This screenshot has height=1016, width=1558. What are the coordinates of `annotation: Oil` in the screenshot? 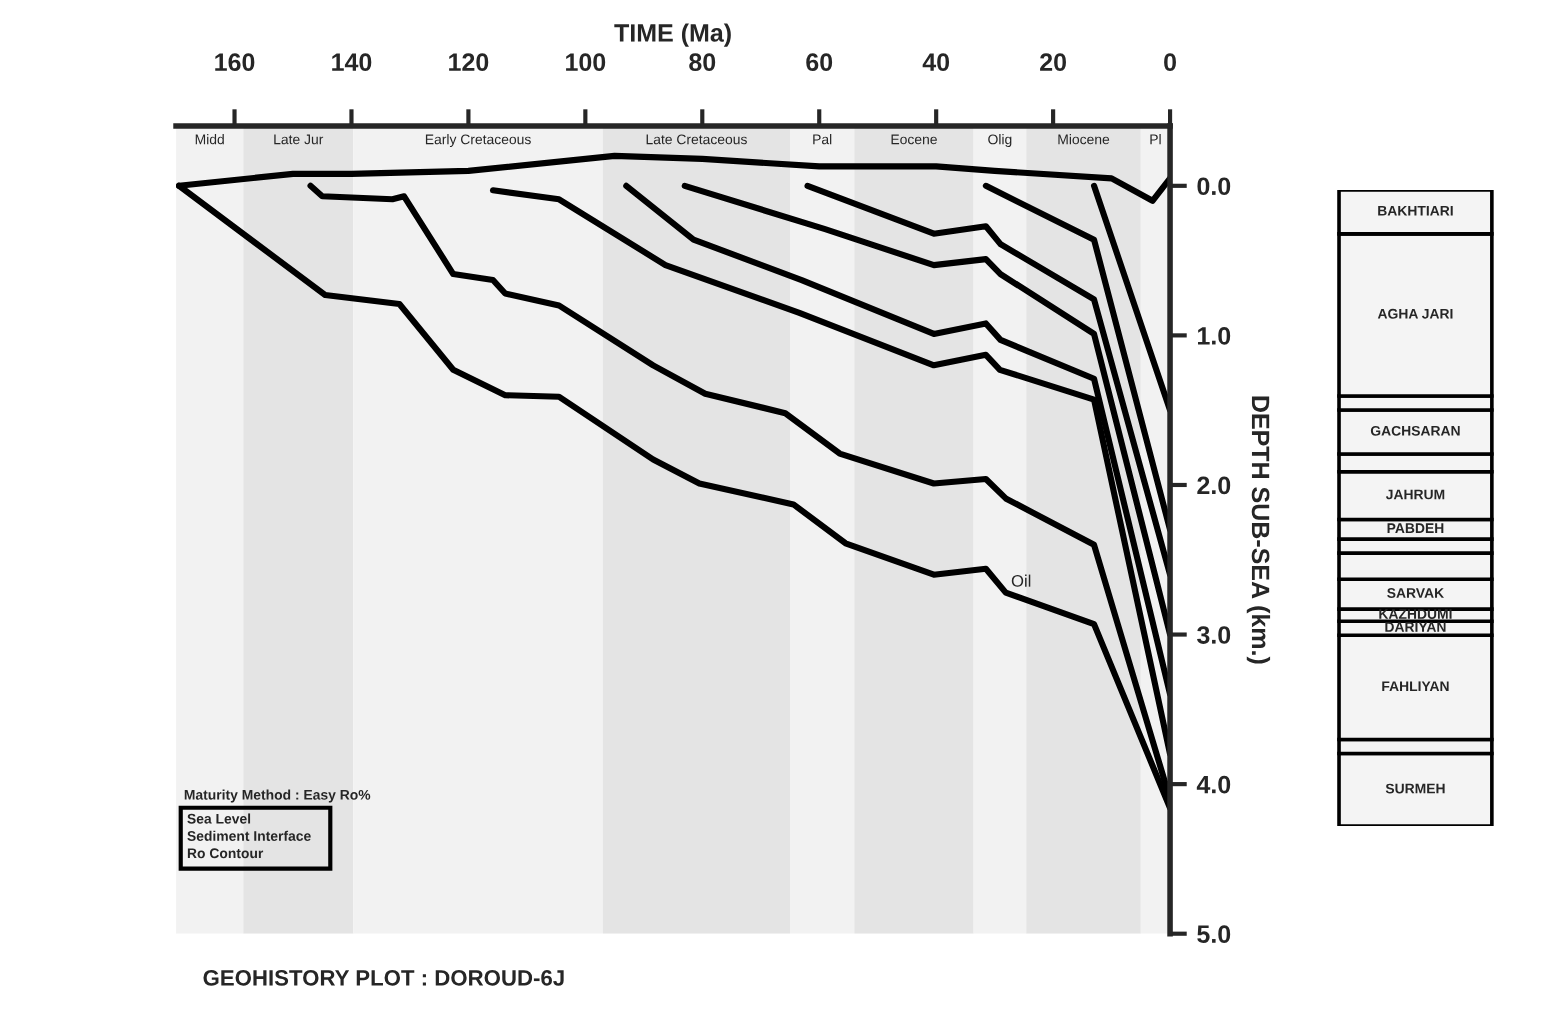 It's located at (1021, 580).